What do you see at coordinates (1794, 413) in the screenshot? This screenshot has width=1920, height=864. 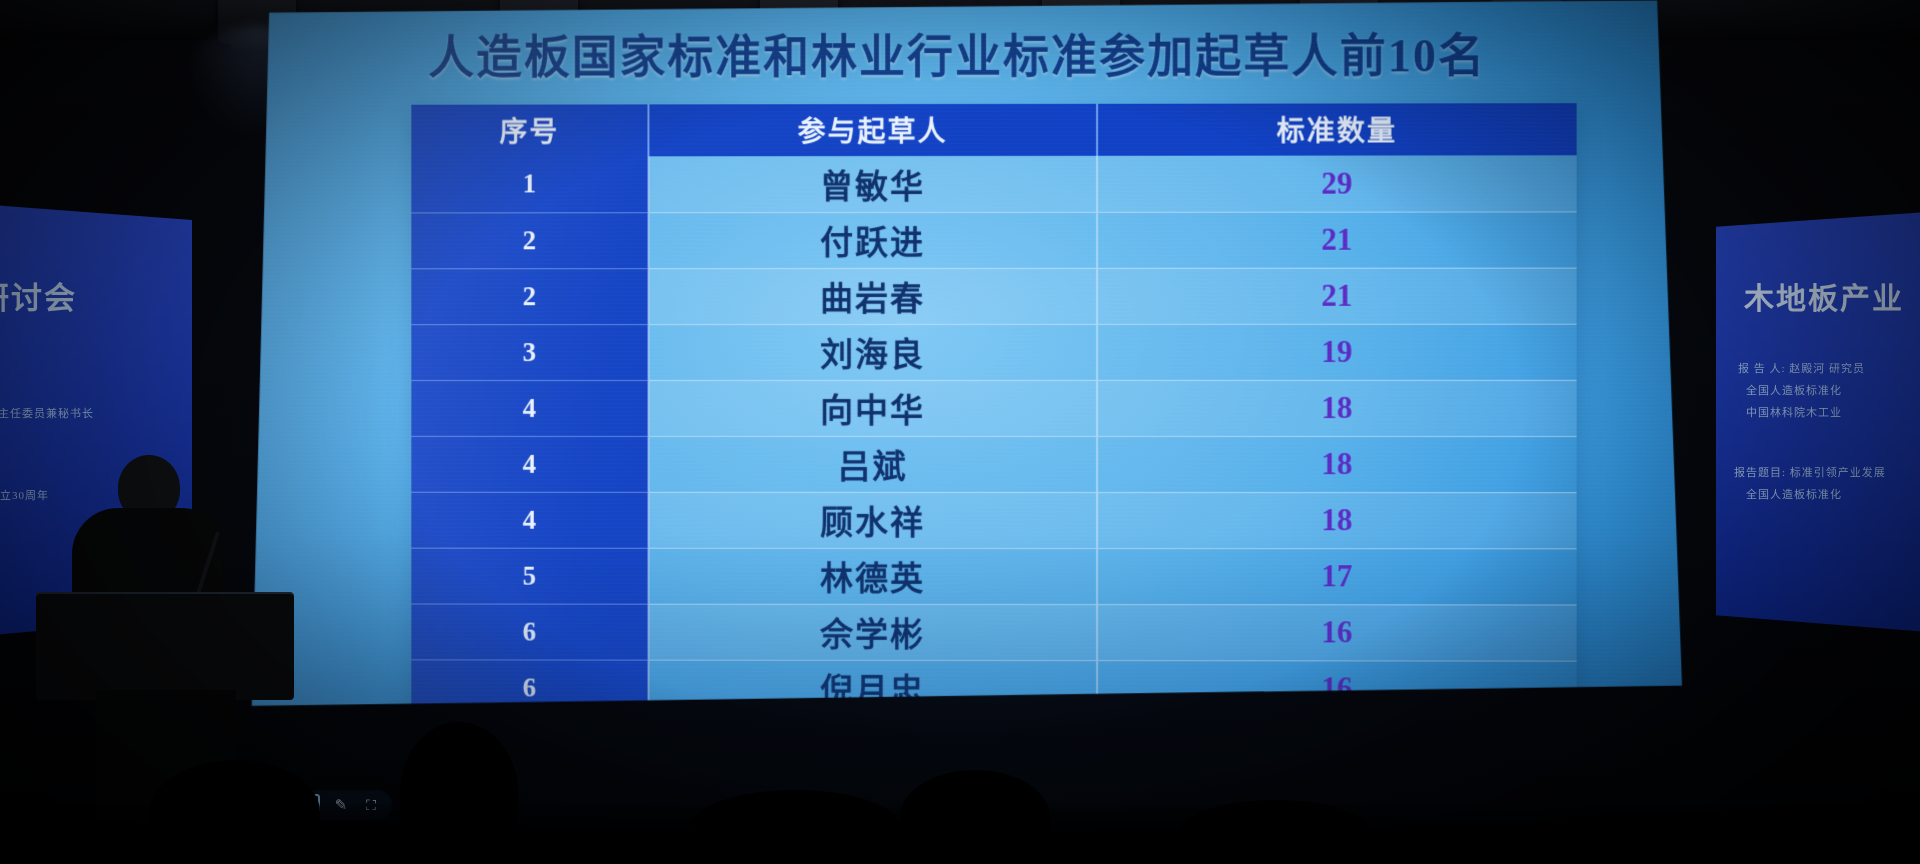 I see `side-screen-right-line: 中国林科院木工业` at bounding box center [1794, 413].